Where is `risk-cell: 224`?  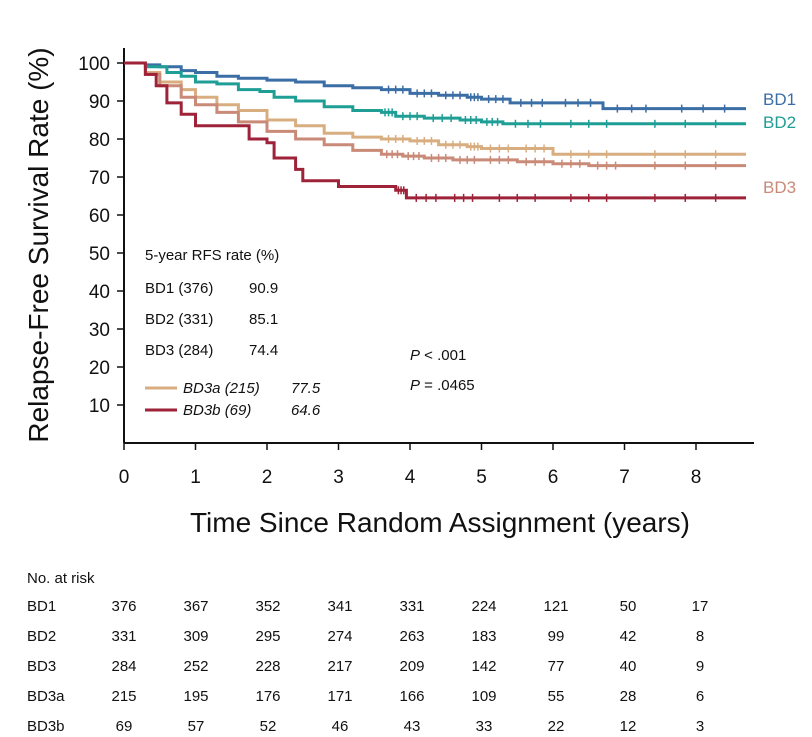 risk-cell: 224 is located at coordinates (483, 606).